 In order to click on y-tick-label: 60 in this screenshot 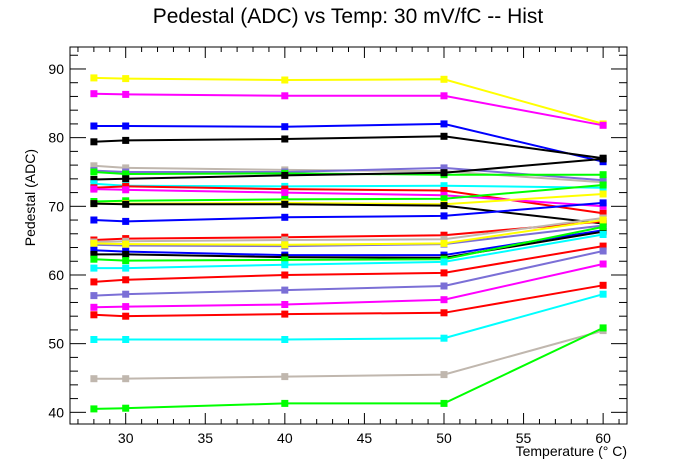, I will do `click(56, 275)`.